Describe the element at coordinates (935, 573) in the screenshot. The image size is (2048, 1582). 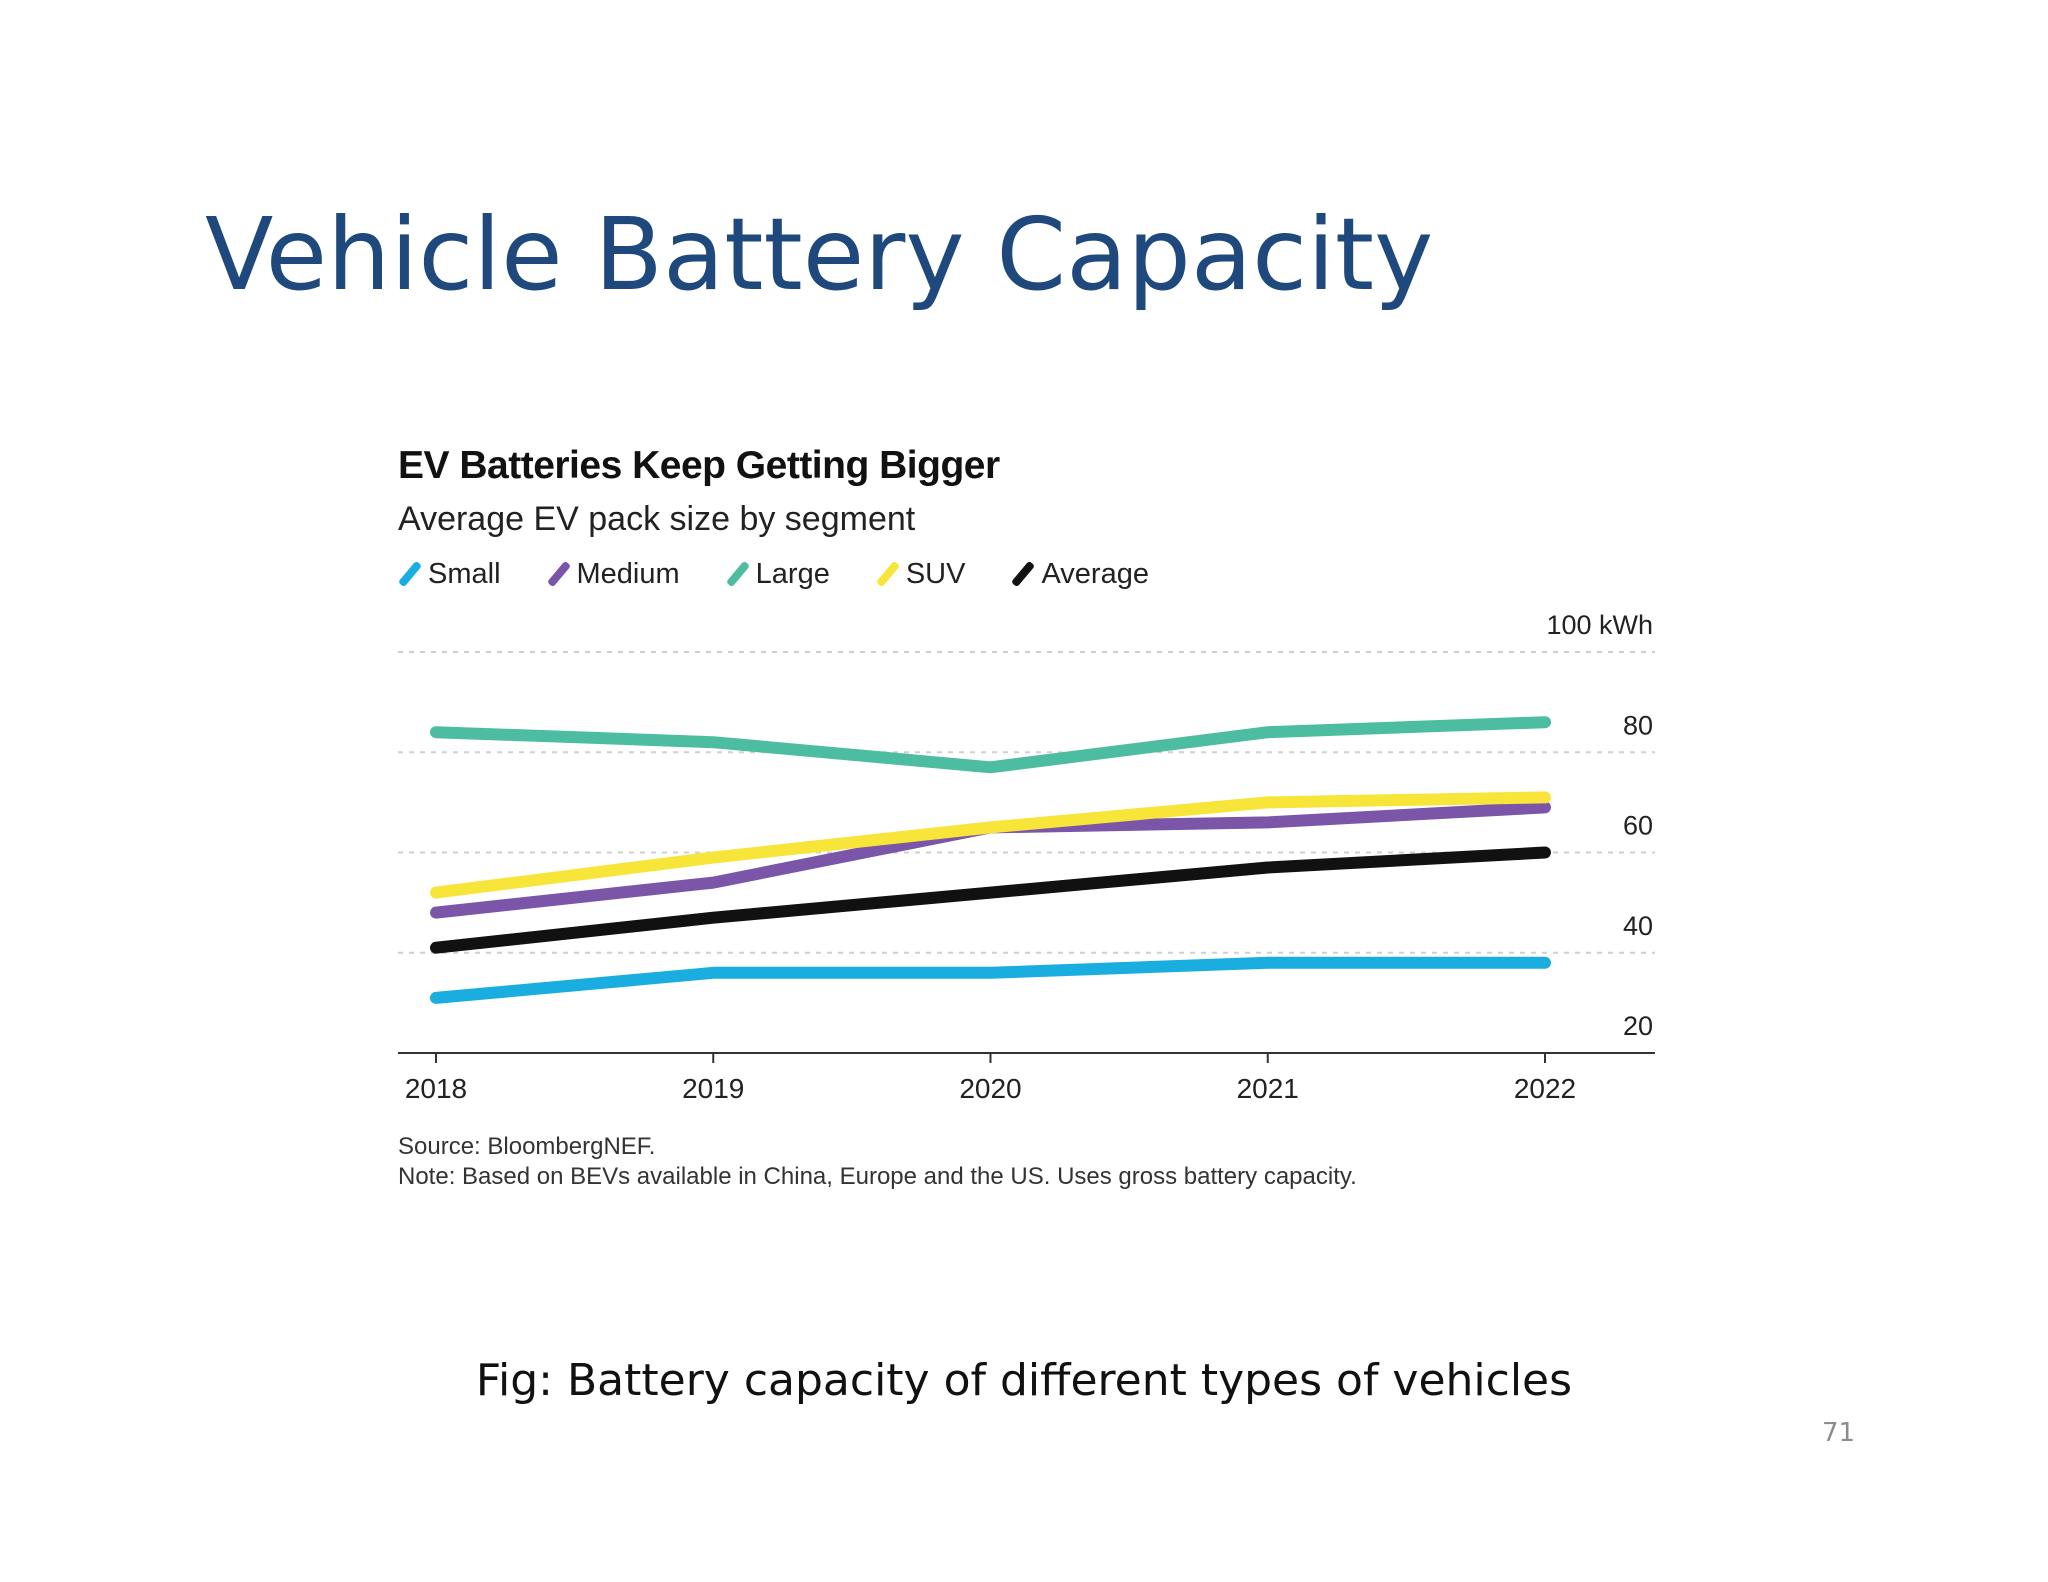
I see `legend-label-suv: SUV` at that location.